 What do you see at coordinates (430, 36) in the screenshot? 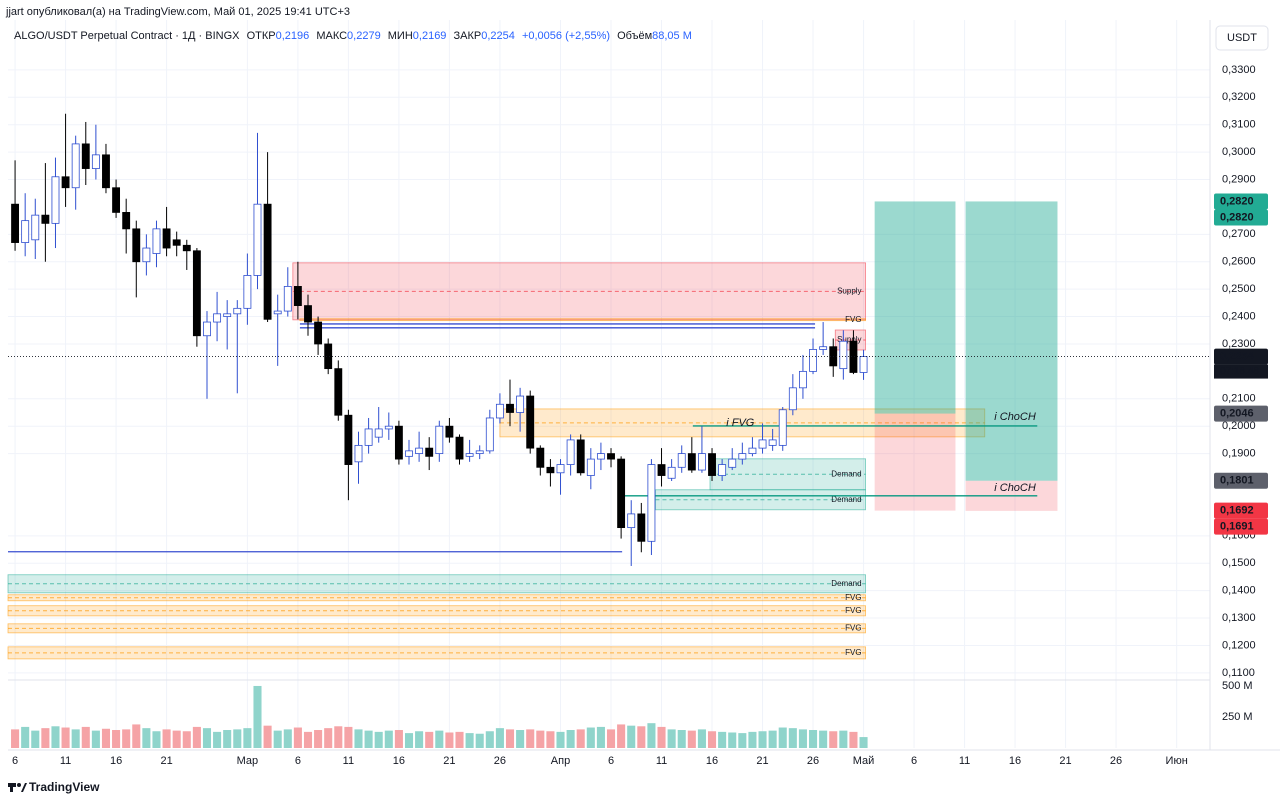
I see `legend-value: 0,2169` at bounding box center [430, 36].